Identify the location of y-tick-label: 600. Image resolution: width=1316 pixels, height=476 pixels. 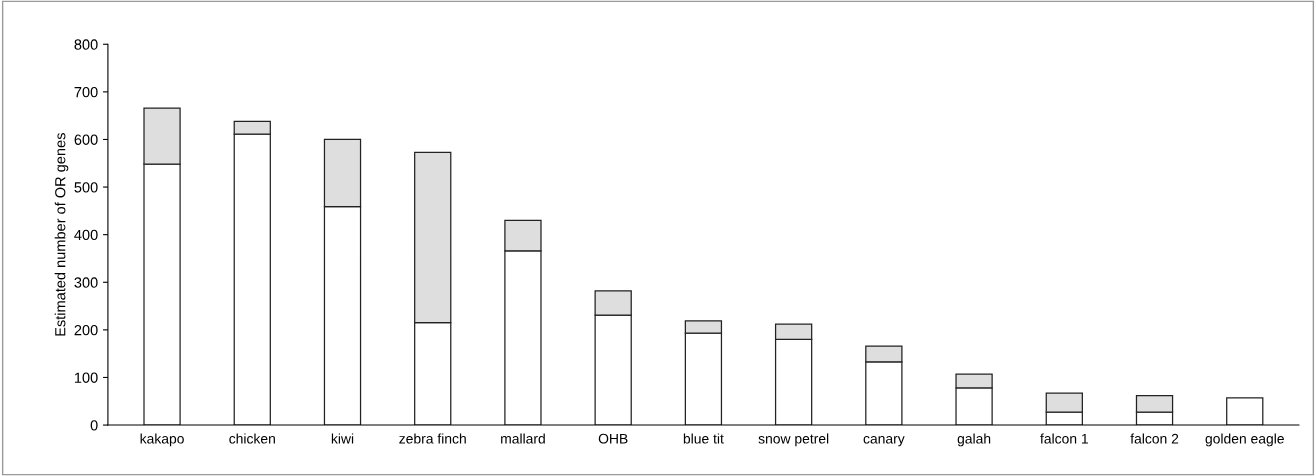
(86, 139).